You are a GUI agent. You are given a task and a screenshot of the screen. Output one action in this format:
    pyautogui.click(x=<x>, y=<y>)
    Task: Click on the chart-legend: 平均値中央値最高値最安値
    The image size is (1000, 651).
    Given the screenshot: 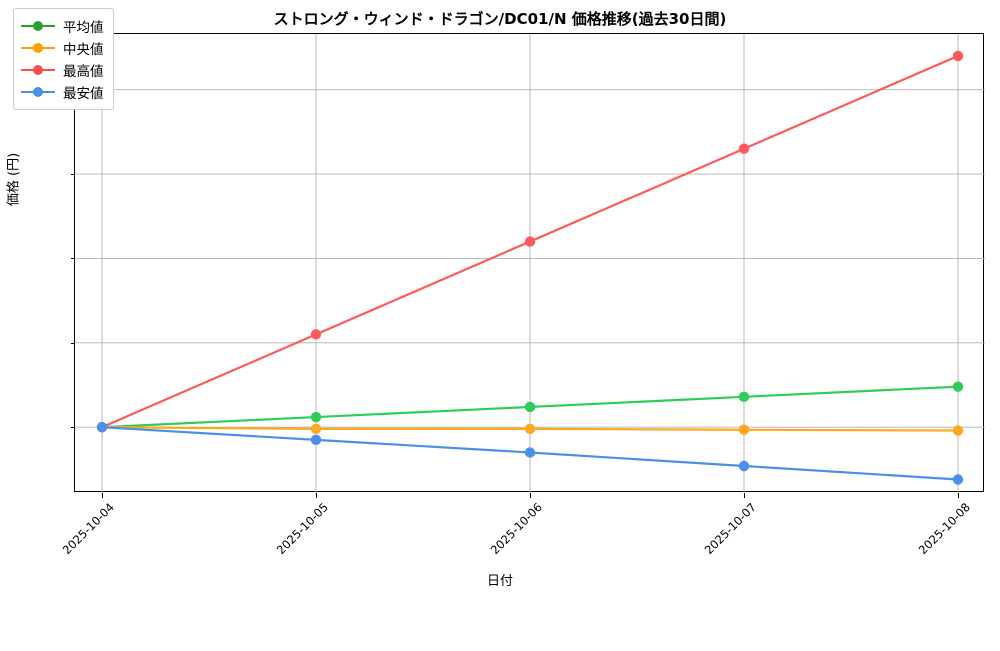 What is the action you would take?
    pyautogui.click(x=63, y=59)
    